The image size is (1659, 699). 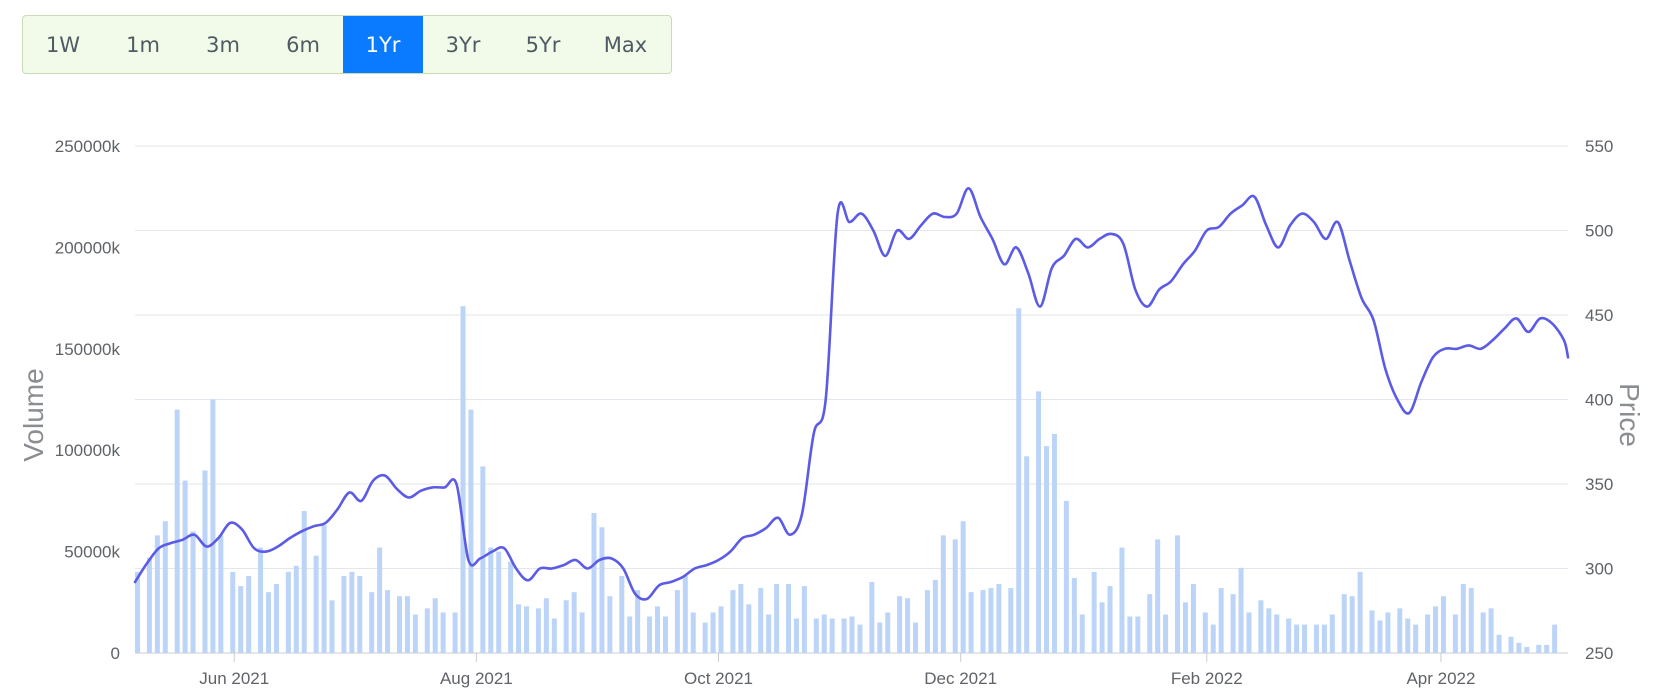 I want to click on volume-tick-label: 200000k, so click(x=88, y=247).